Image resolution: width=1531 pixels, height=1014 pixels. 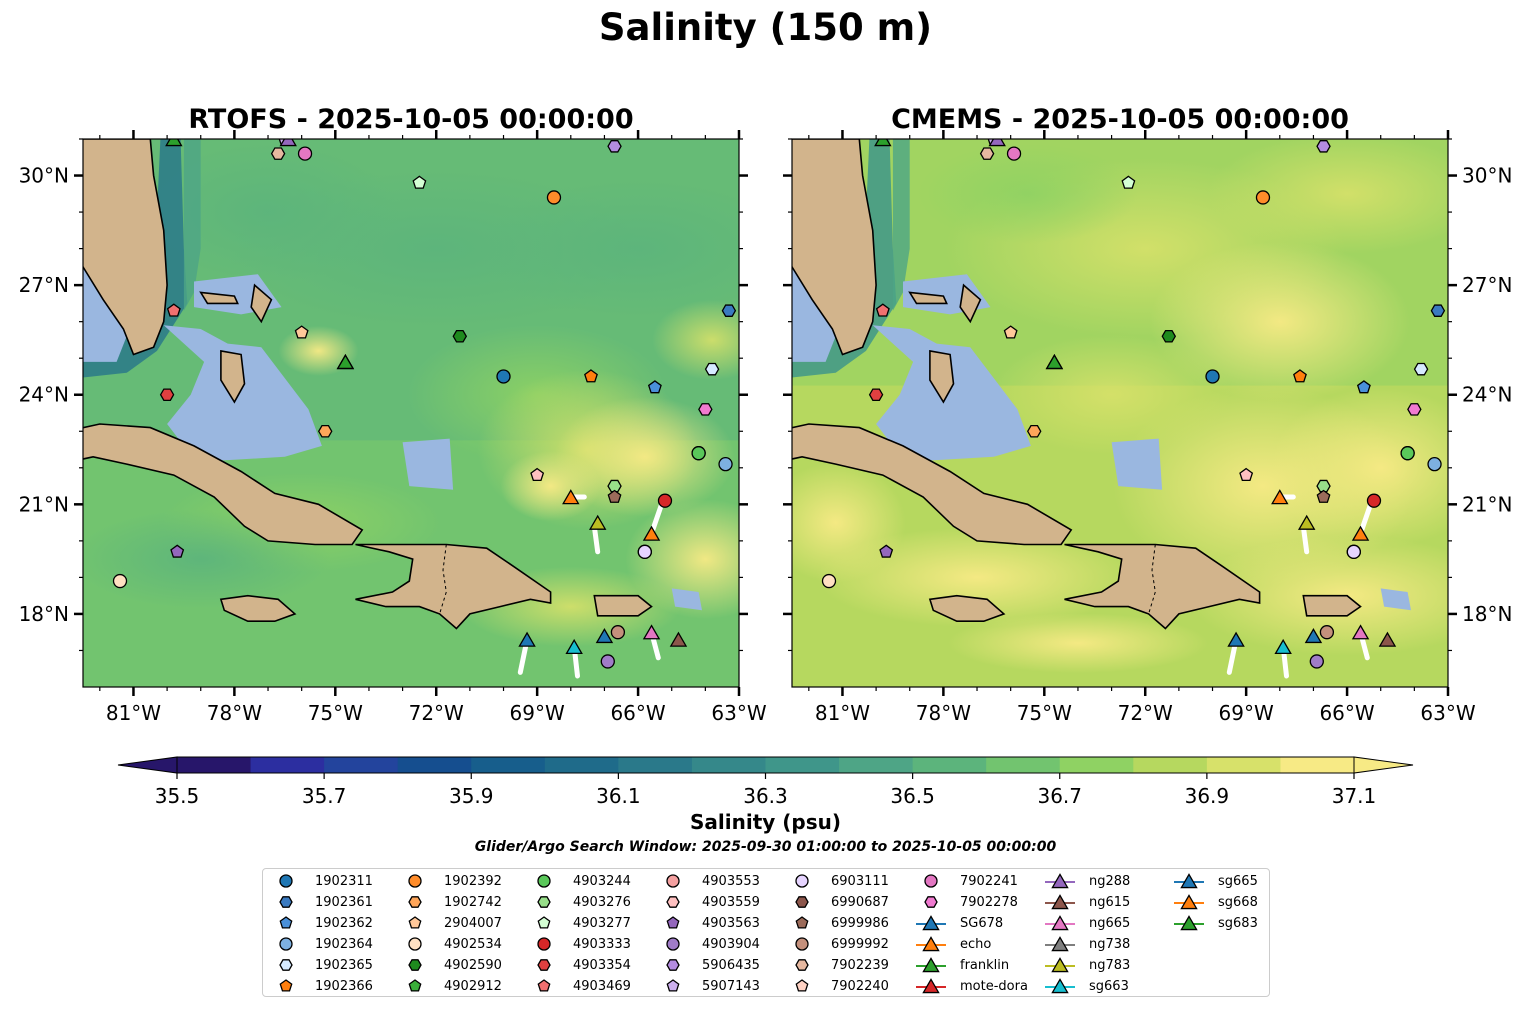 I want to click on legend-label: ng665, so click(x=1110, y=923).